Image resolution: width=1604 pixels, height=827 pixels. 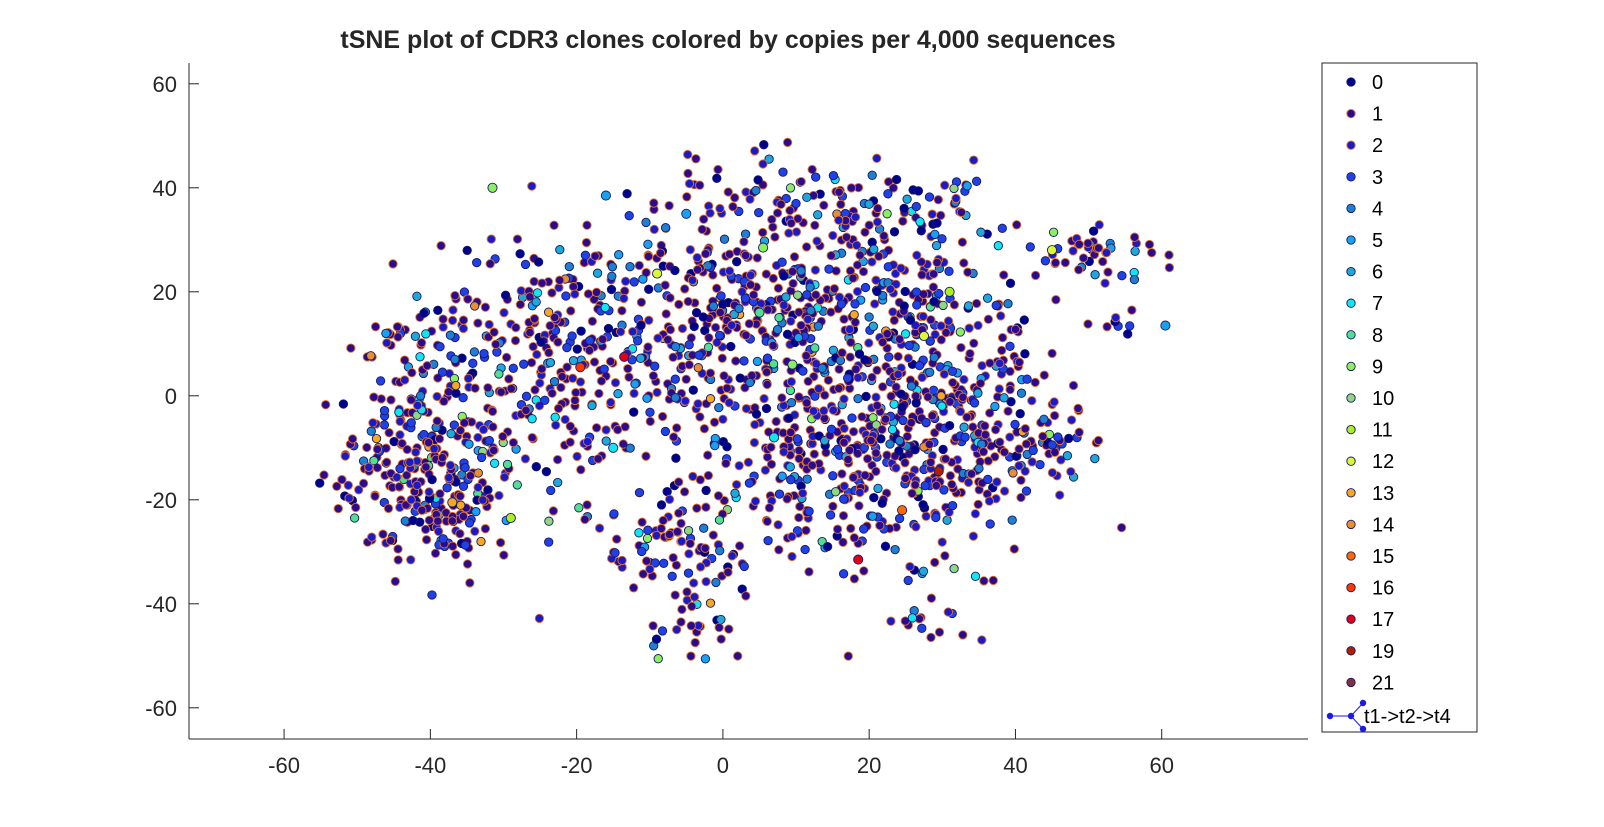 I want to click on highlight-point, so click(x=763, y=247).